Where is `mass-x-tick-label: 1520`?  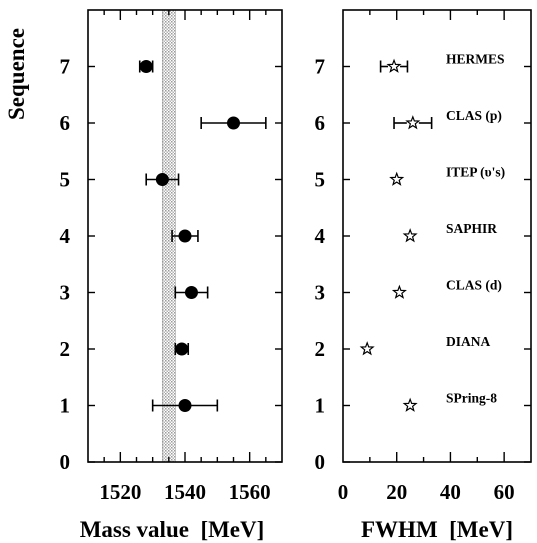
mass-x-tick-label: 1520 is located at coordinates (120, 492).